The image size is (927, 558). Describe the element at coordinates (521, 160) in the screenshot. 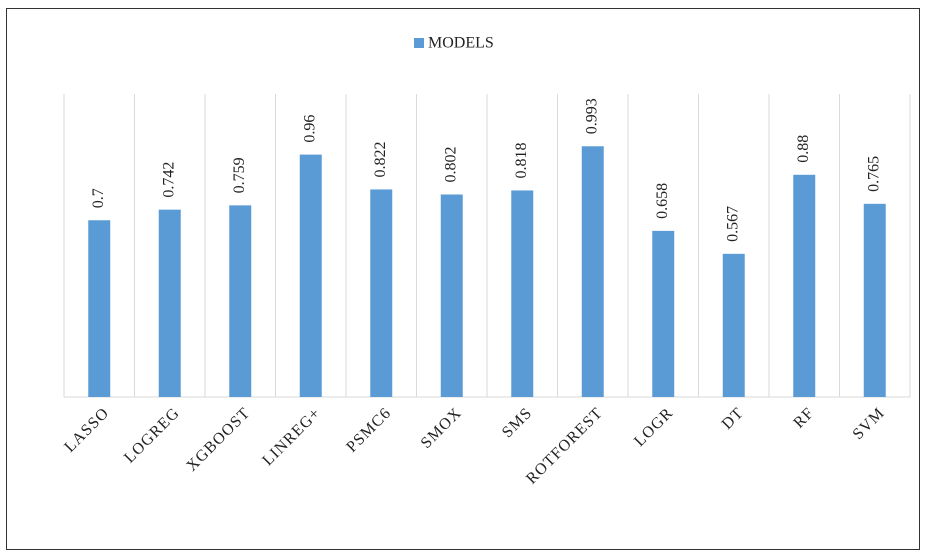

I see `data-label: 0.818` at that location.